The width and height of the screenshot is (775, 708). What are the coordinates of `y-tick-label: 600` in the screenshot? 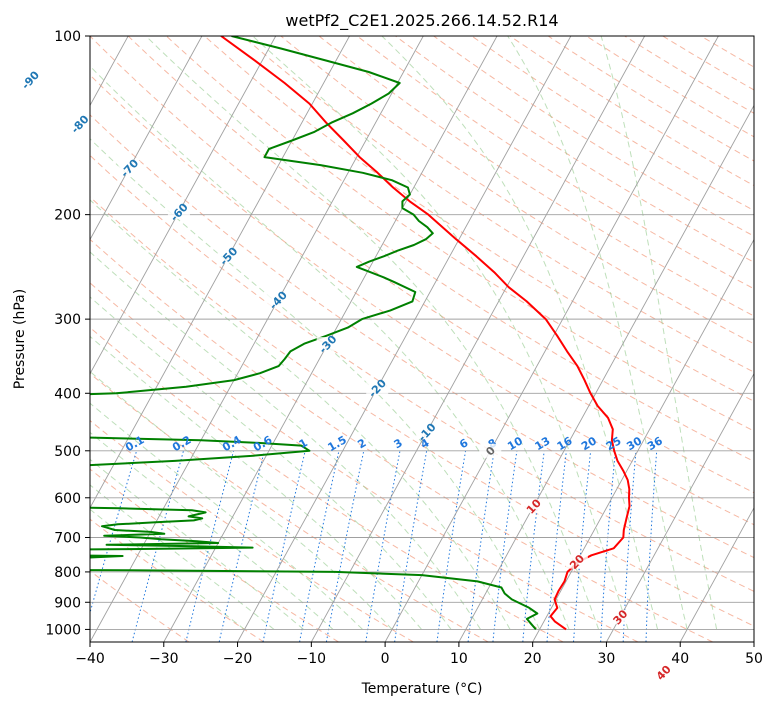 It's located at (67, 499).